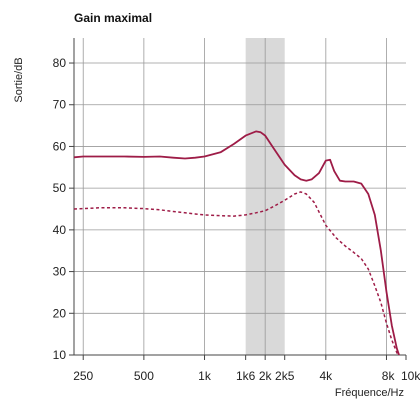 The width and height of the screenshot is (420, 401). Describe the element at coordinates (326, 376) in the screenshot. I see `x-tick-label-4k: 4k` at that location.